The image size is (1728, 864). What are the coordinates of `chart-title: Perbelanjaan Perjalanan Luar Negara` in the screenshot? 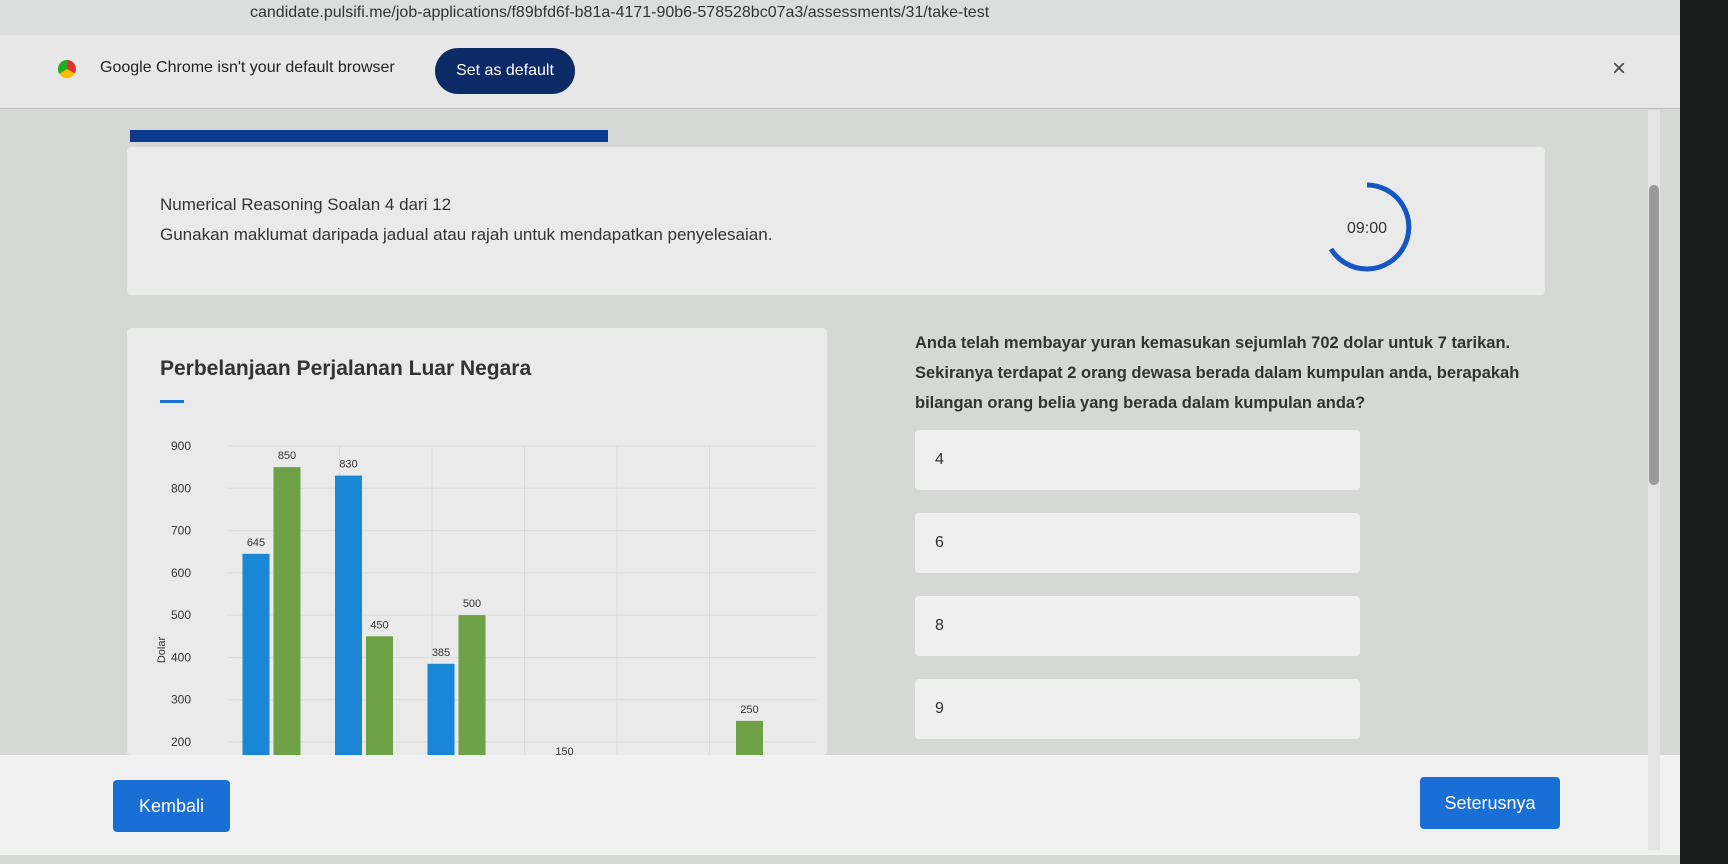 It's located at (345, 368).